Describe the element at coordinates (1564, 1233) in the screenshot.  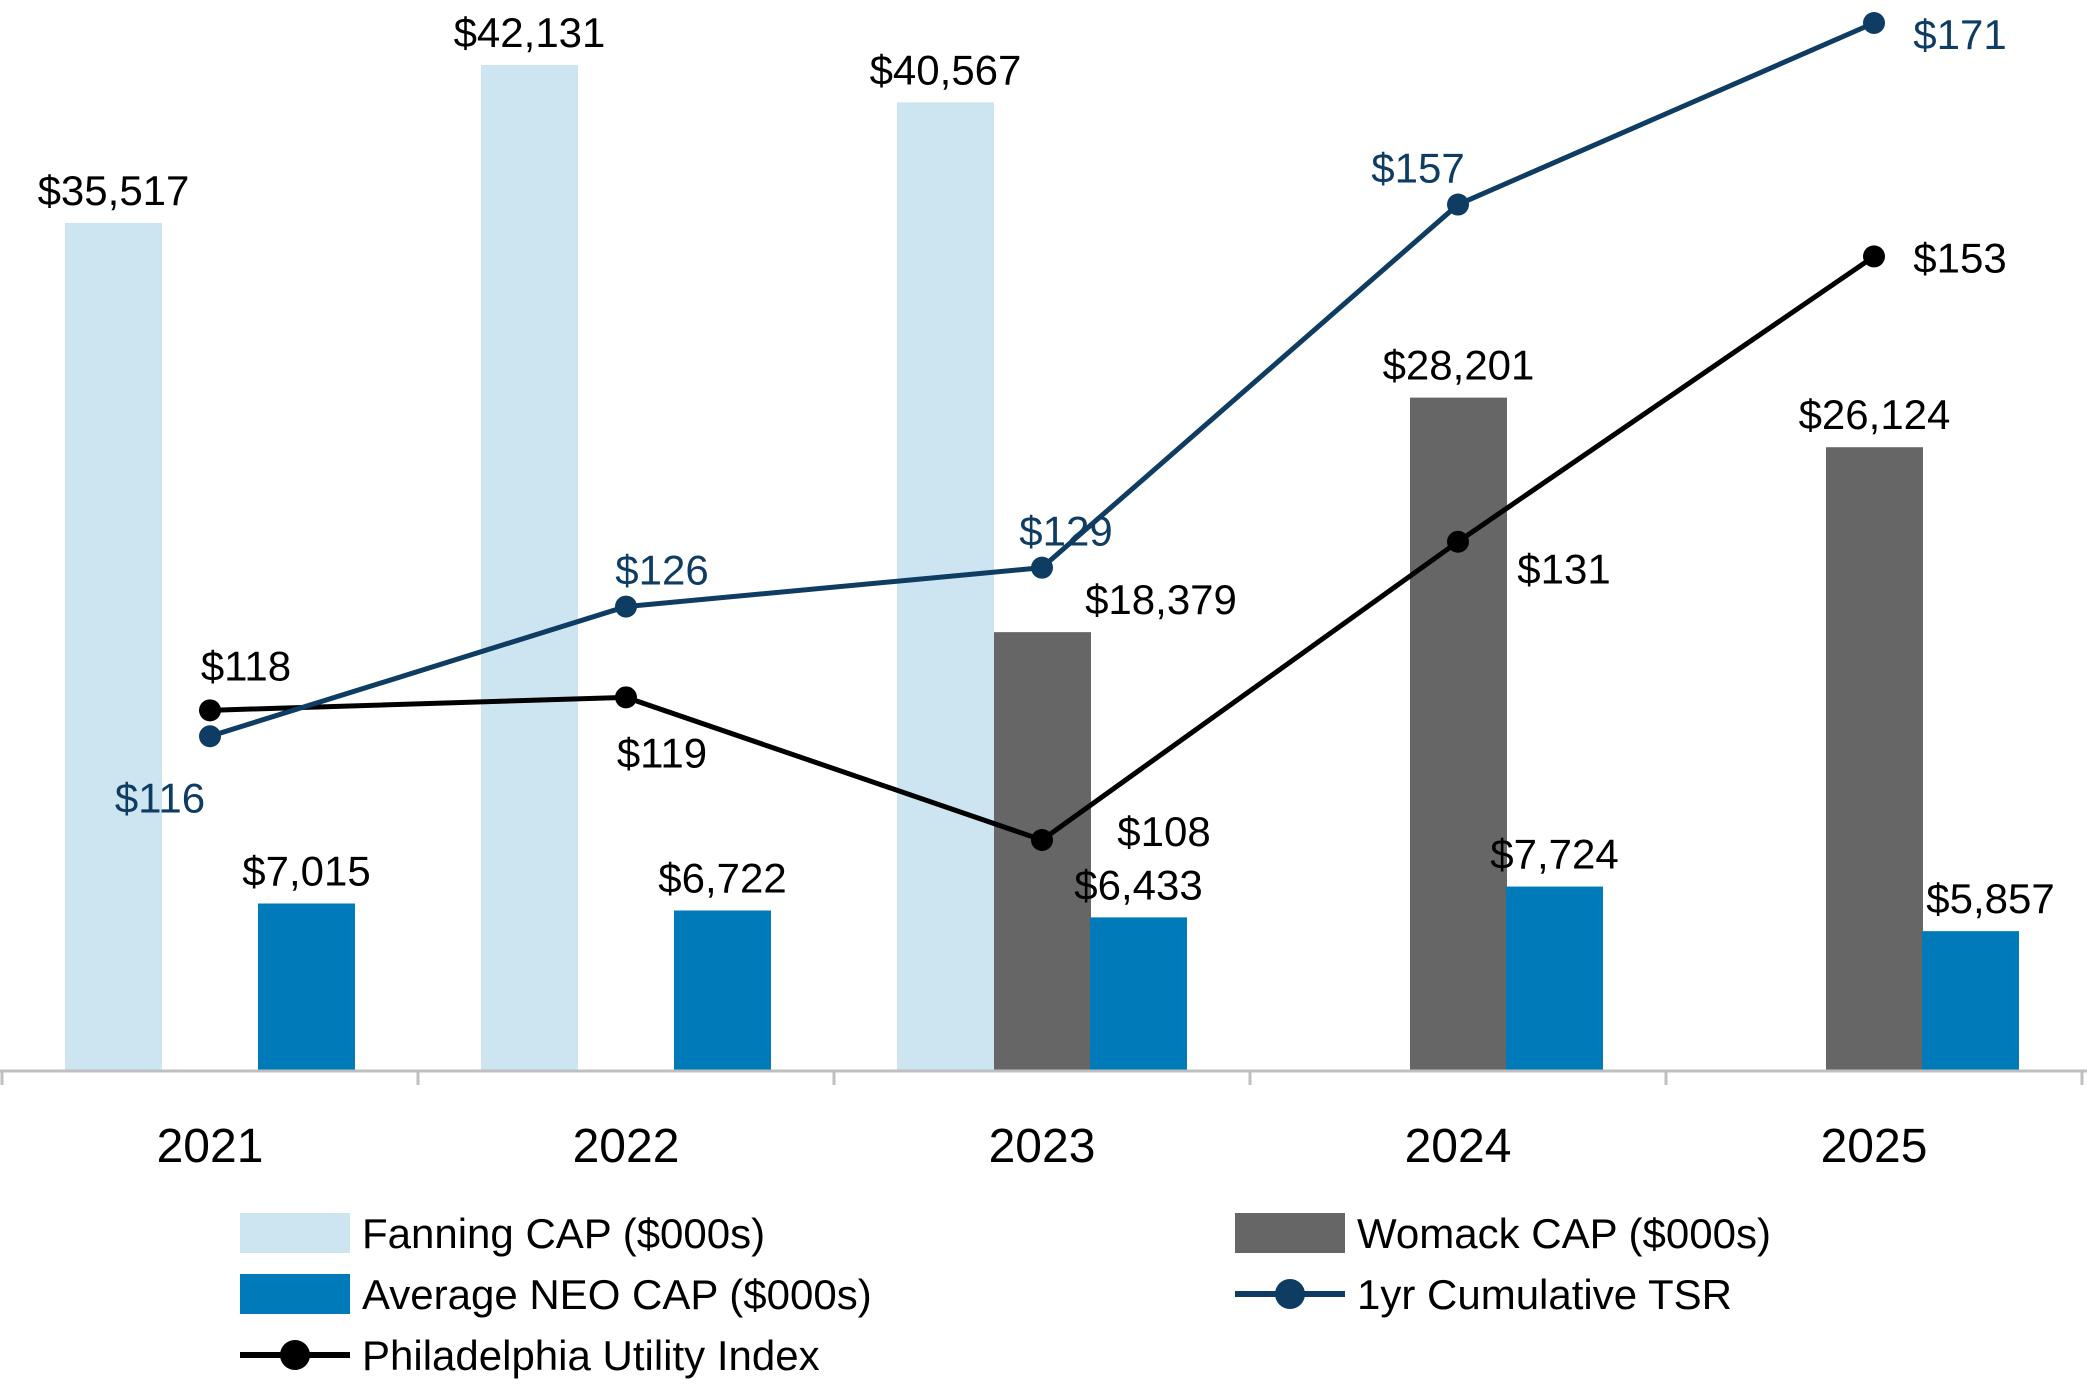
I see `legend-label-womack-cap-000s: Womack CAP ($000s)` at that location.